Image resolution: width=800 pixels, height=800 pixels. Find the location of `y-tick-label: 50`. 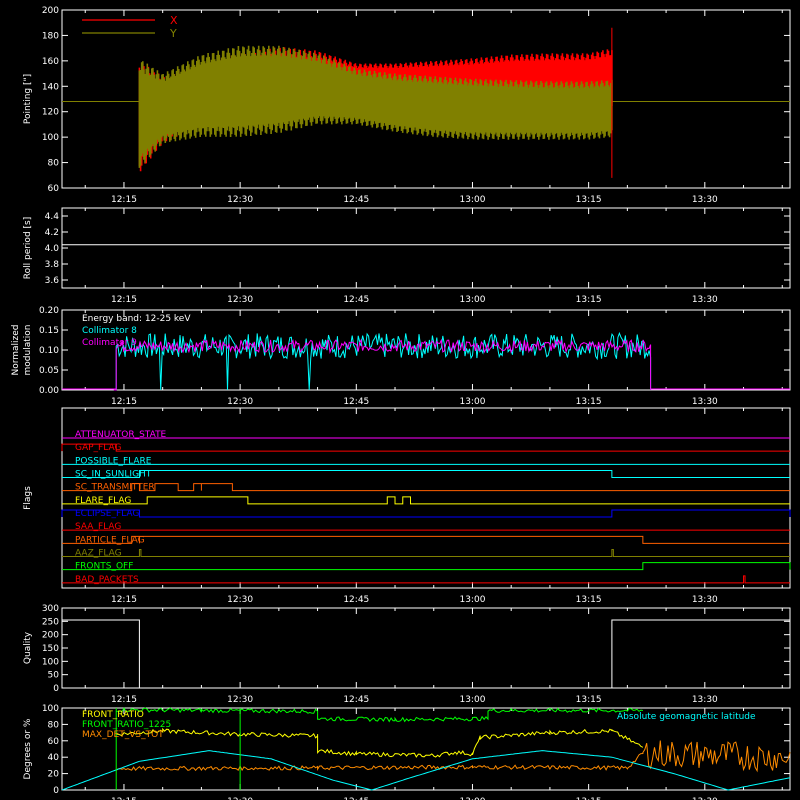

y-tick-label: 50 is located at coordinates (54, 676).